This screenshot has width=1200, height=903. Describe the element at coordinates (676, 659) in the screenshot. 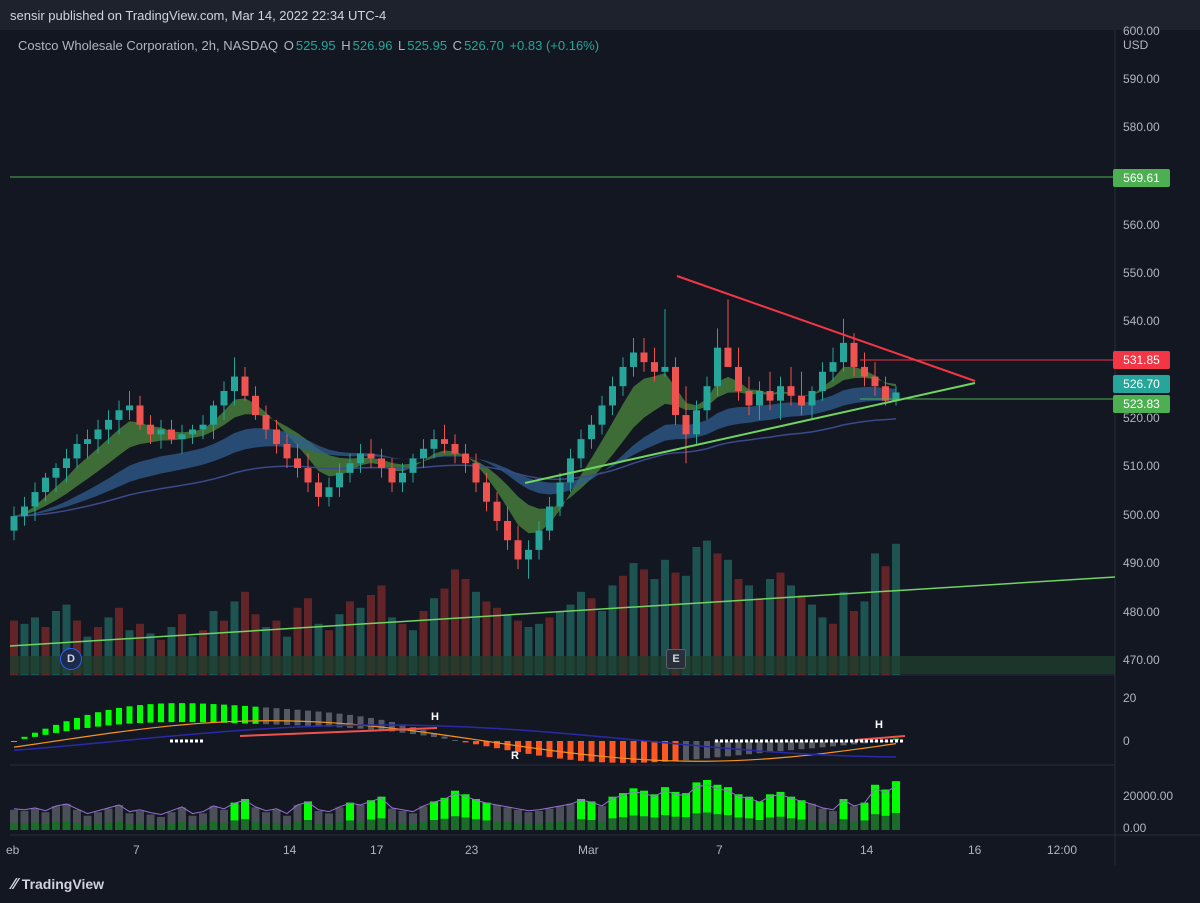

I see `earnings-marker: E` at that location.